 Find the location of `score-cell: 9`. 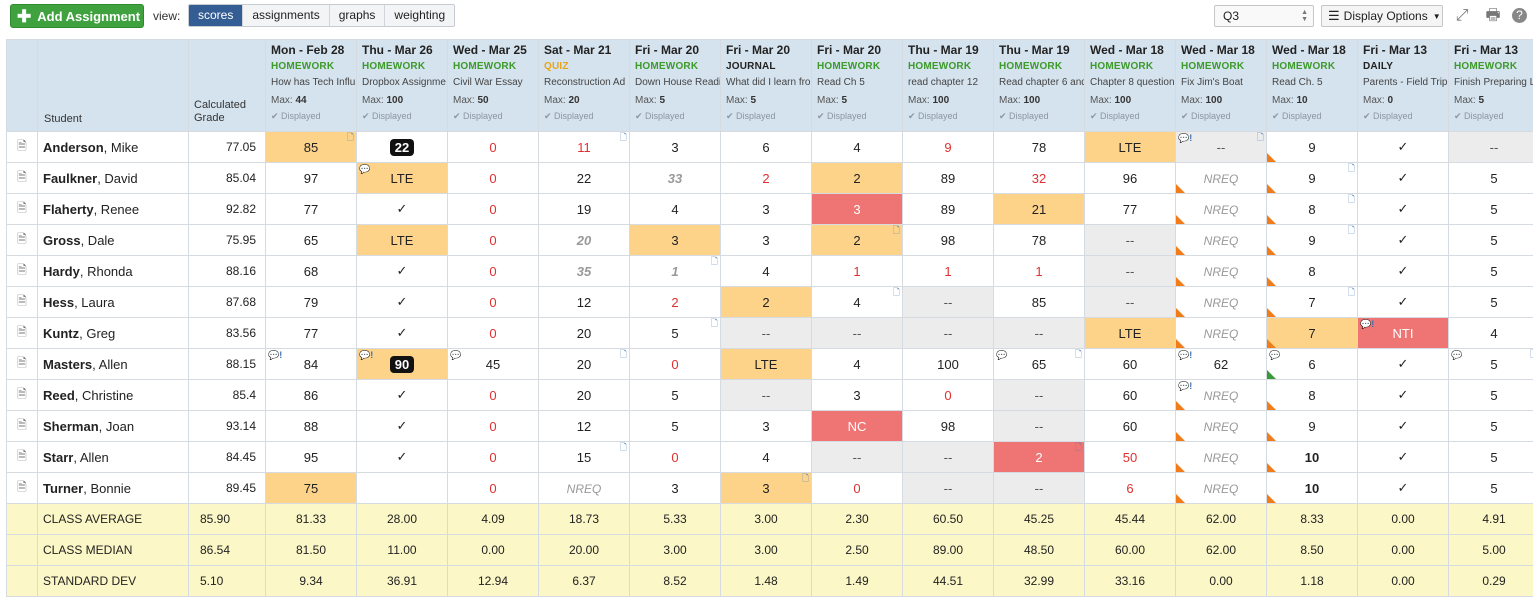

score-cell: 9 is located at coordinates (1312, 426).